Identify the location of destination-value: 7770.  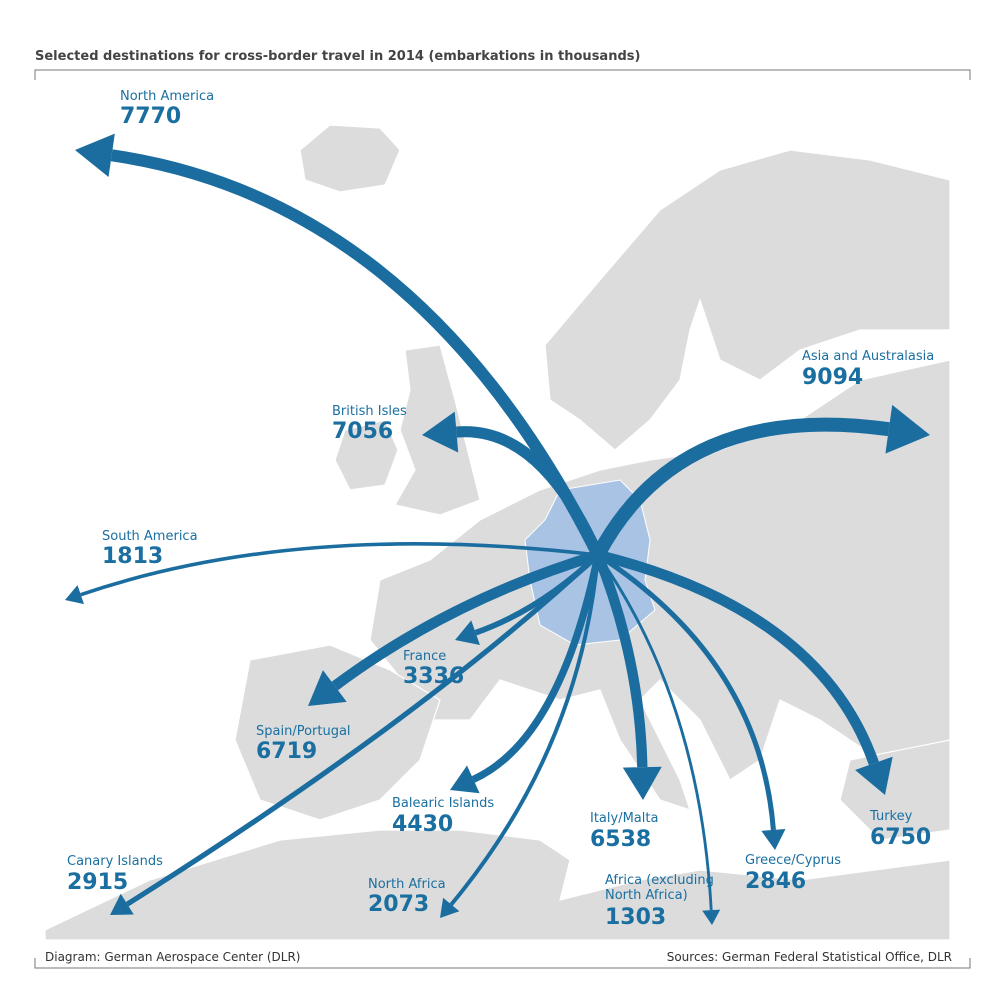
(151, 116).